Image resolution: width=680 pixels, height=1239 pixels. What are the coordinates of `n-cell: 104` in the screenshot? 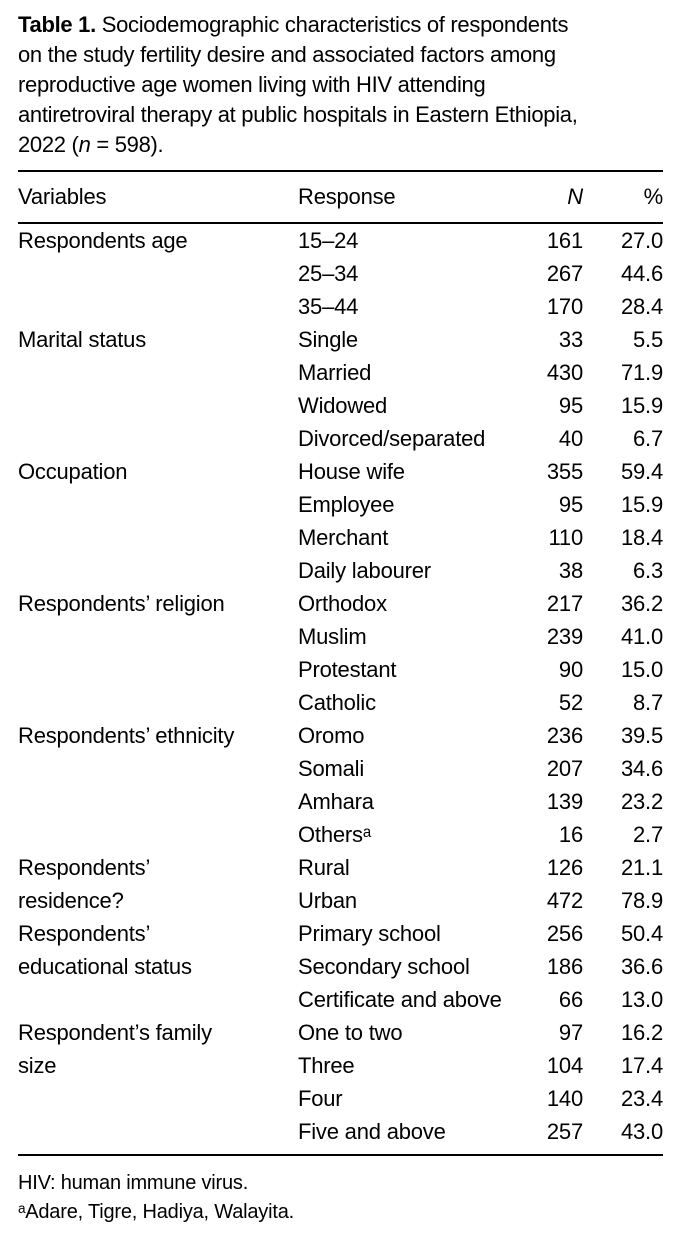 It's located at (564, 1065).